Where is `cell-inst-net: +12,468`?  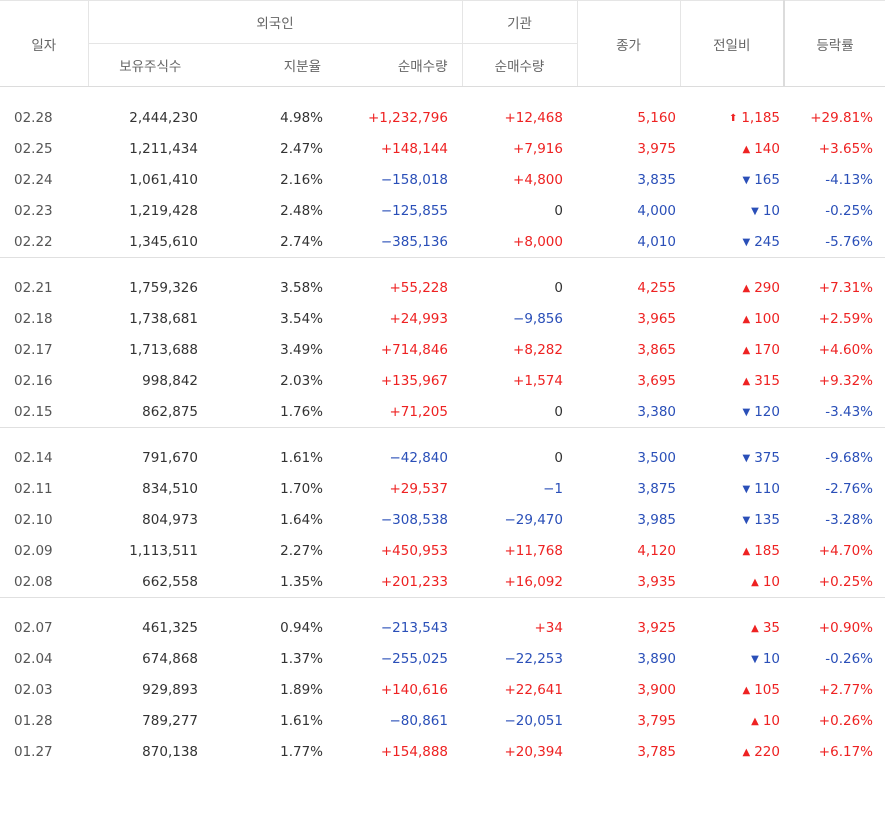
cell-inst-net: +12,468 is located at coordinates (533, 117).